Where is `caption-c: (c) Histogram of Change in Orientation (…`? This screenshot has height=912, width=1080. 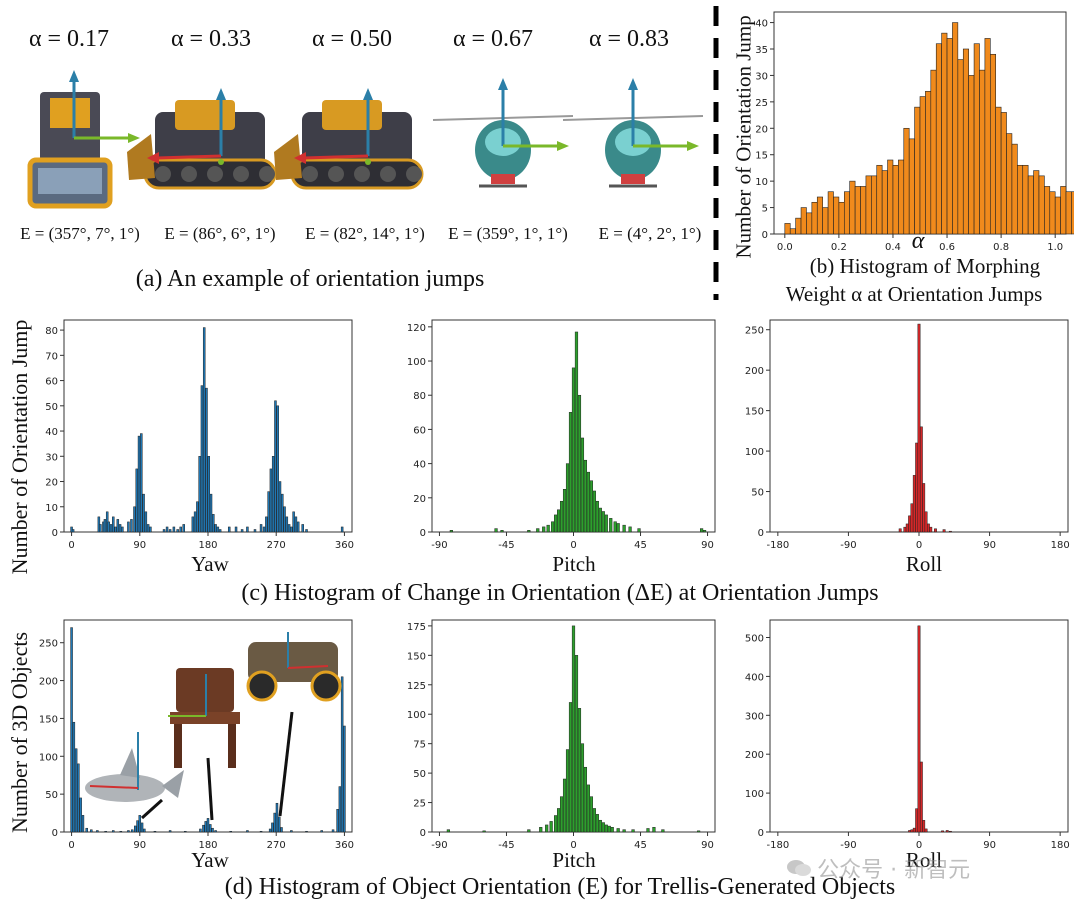 caption-c: (c) Histogram of Change in Orientation (… is located at coordinates (560, 593).